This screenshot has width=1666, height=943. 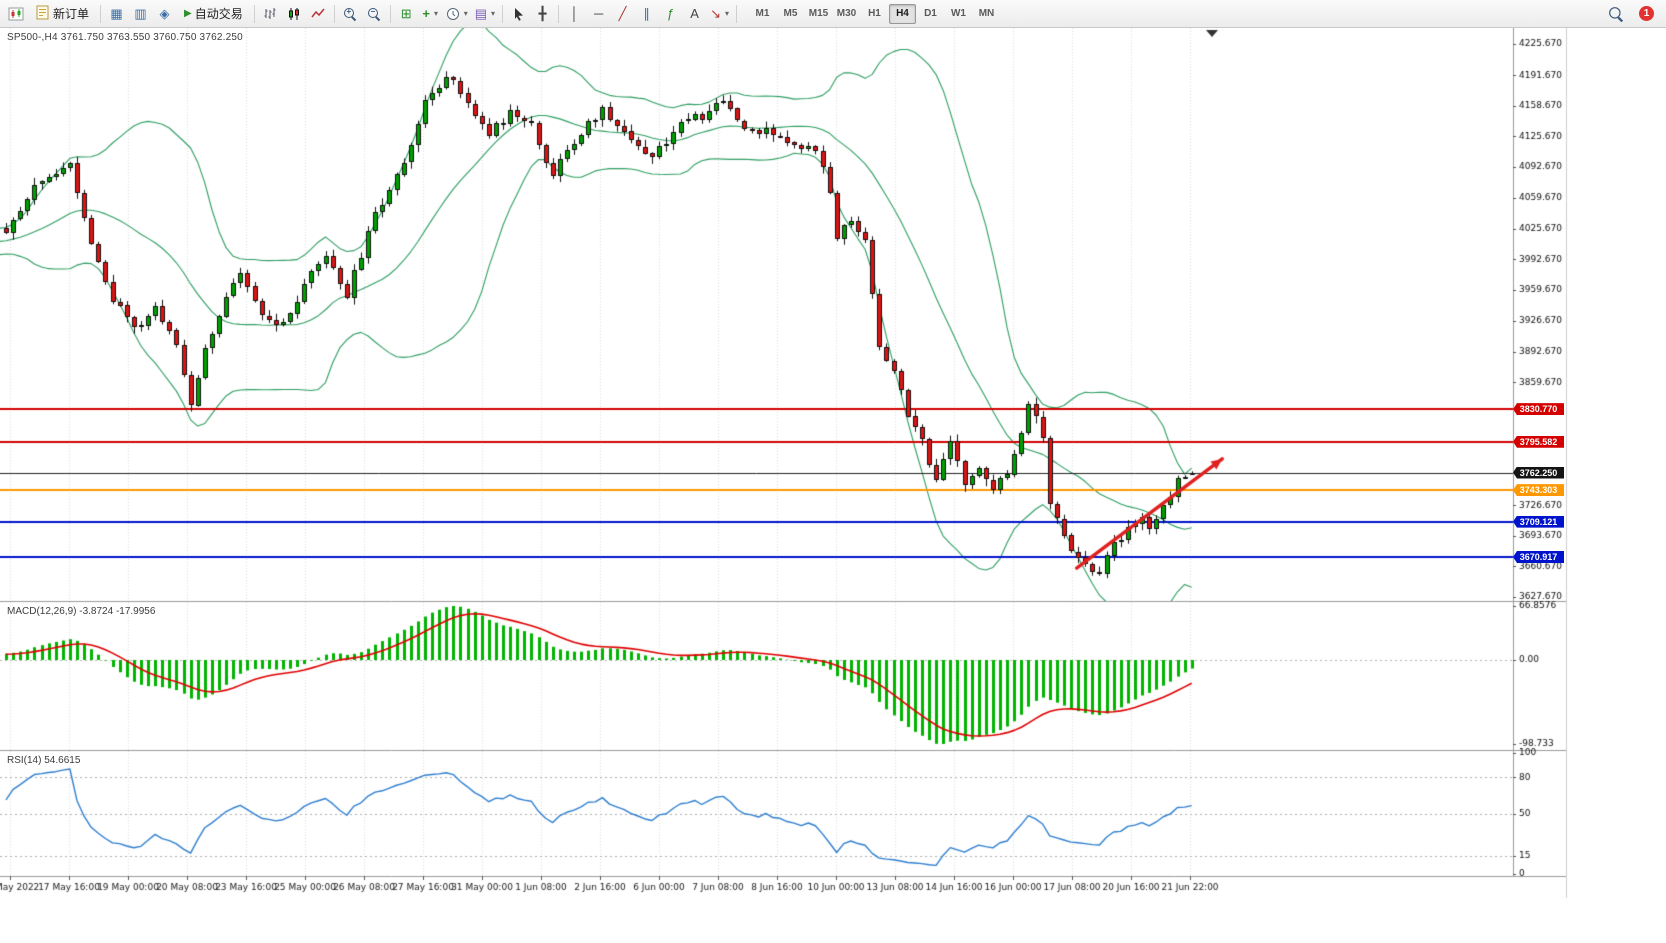 I want to click on price-tag: 3709.121, so click(x=1538, y=521).